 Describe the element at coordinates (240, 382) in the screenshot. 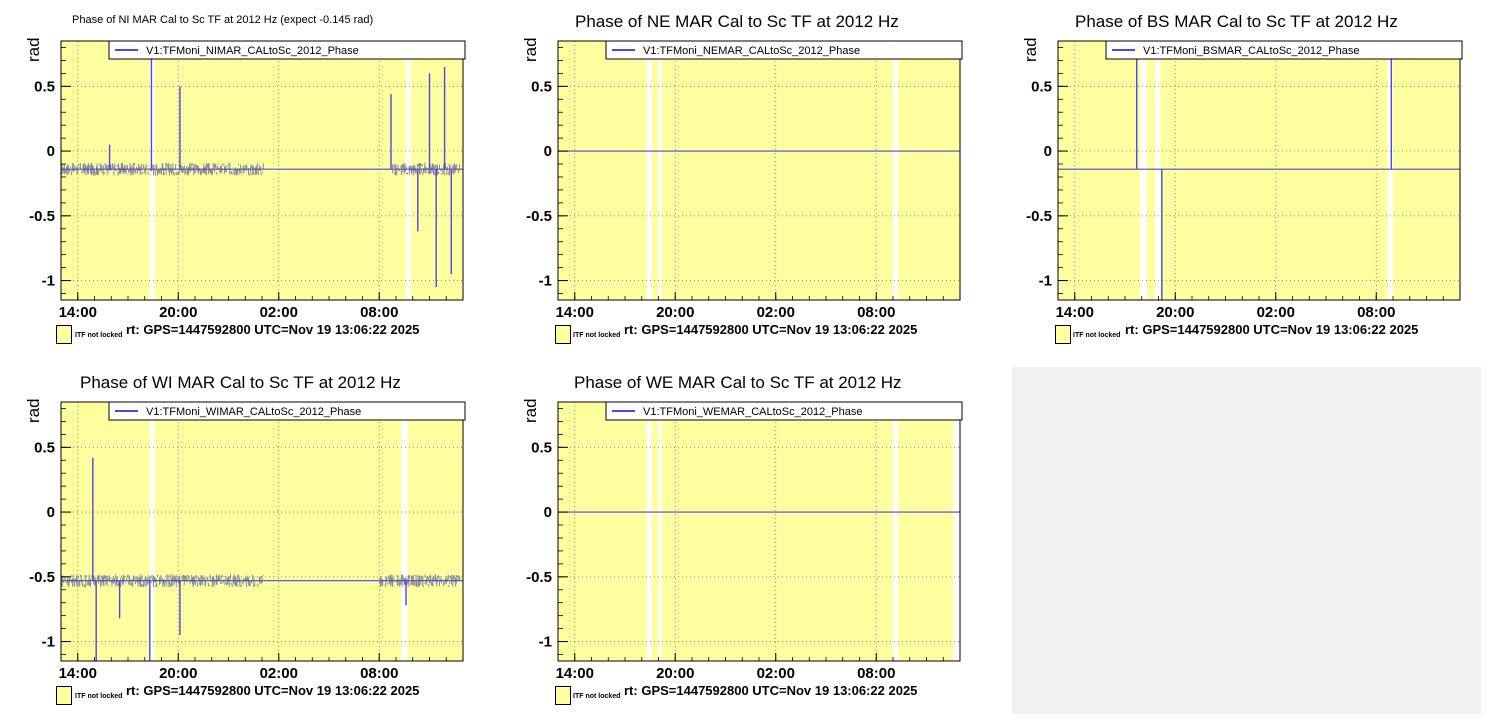

I see `chart-title: Phase of WI MAR Cal to Sc TF at 2012 Hz` at that location.